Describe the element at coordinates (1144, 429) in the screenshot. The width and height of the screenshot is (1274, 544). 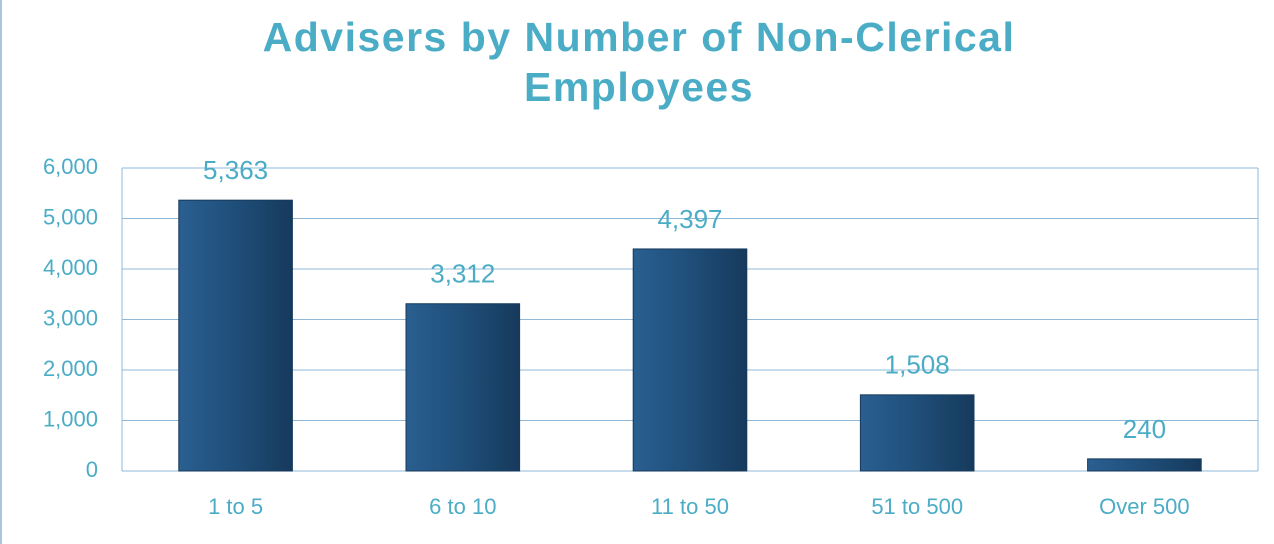
I see `value-label: 240` at that location.